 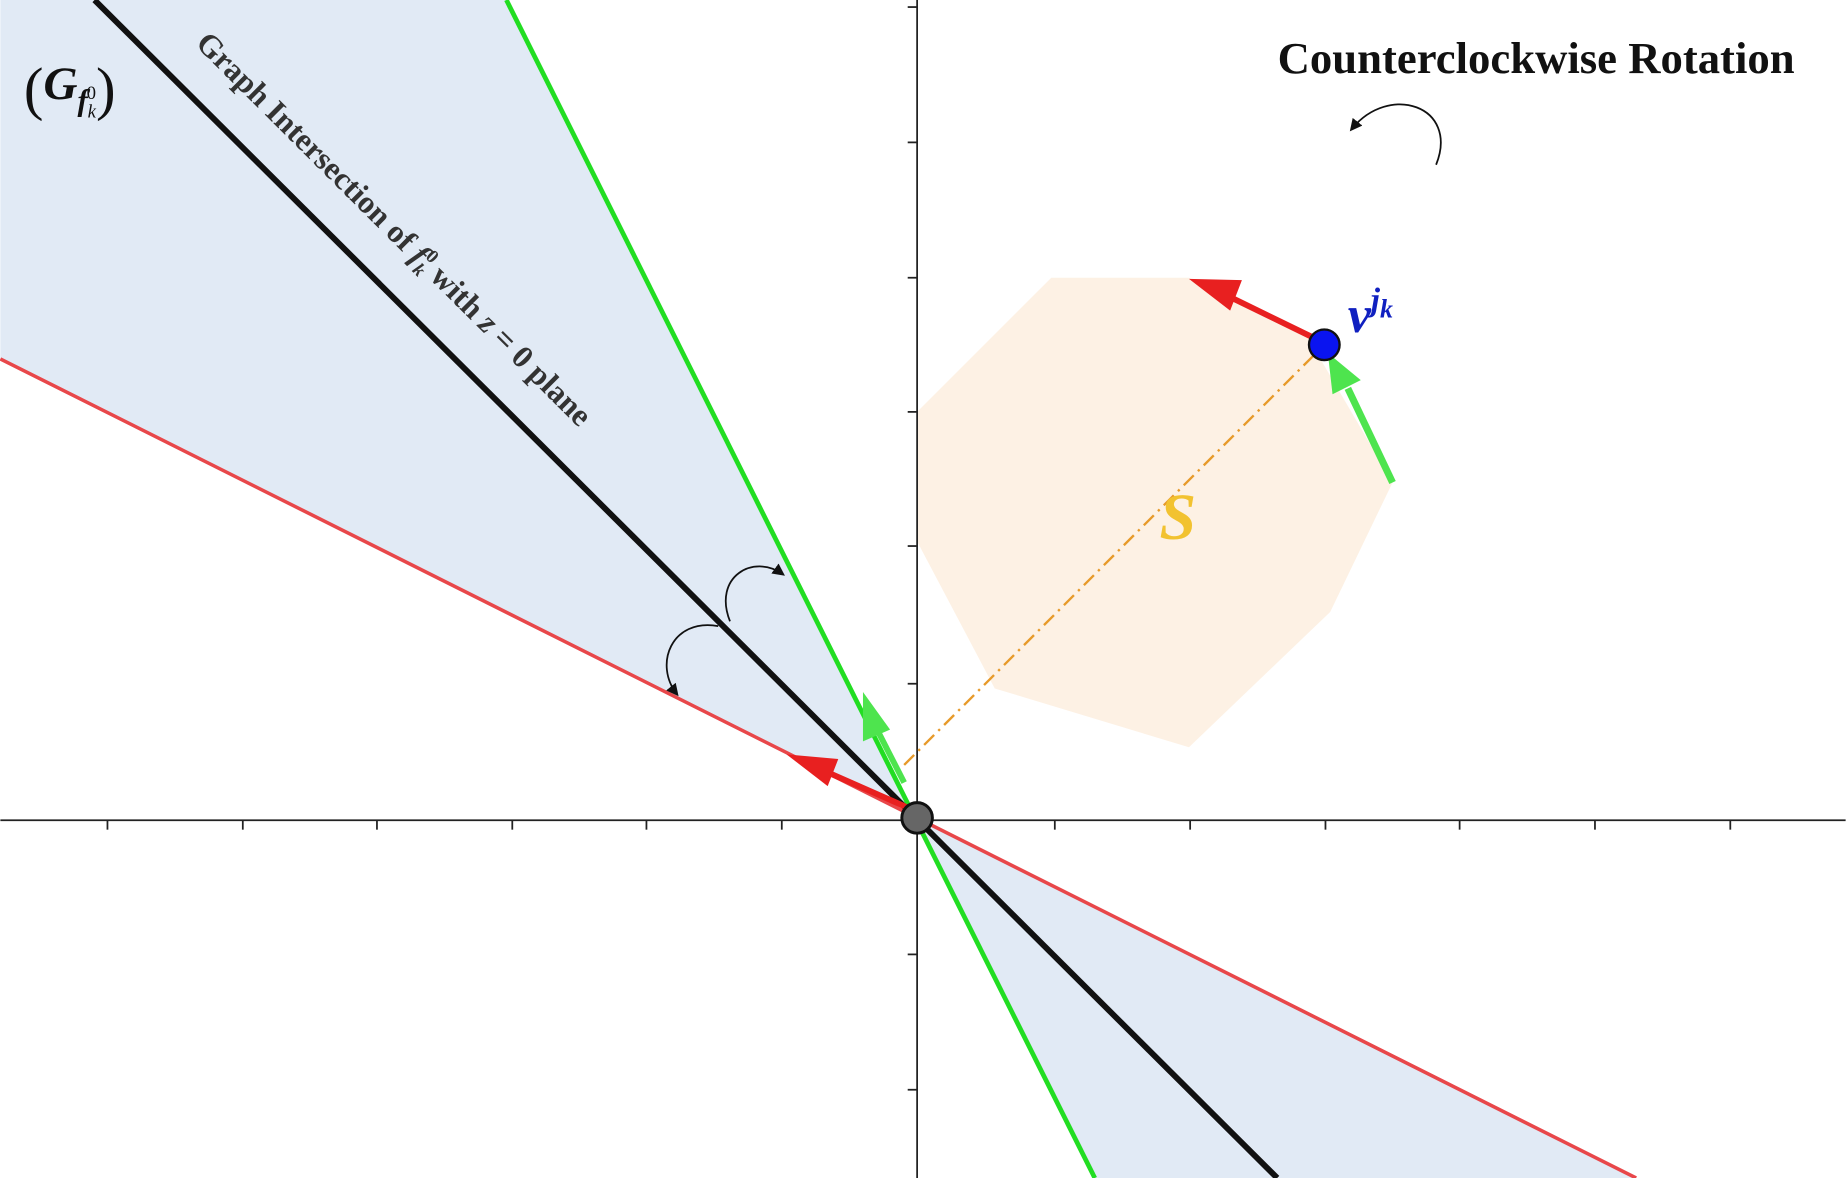 What do you see at coordinates (91, 93) in the screenshot?
I see `cone-subsup: 0` at bounding box center [91, 93].